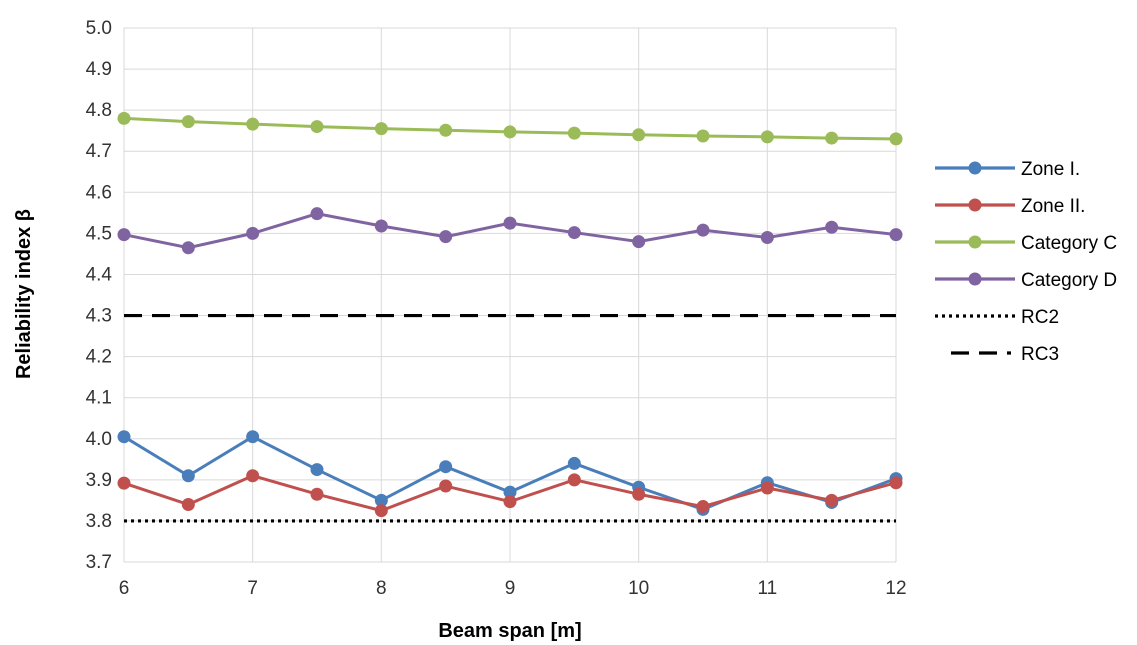  I want to click on legend-label-rc2: RC2, so click(1040, 317).